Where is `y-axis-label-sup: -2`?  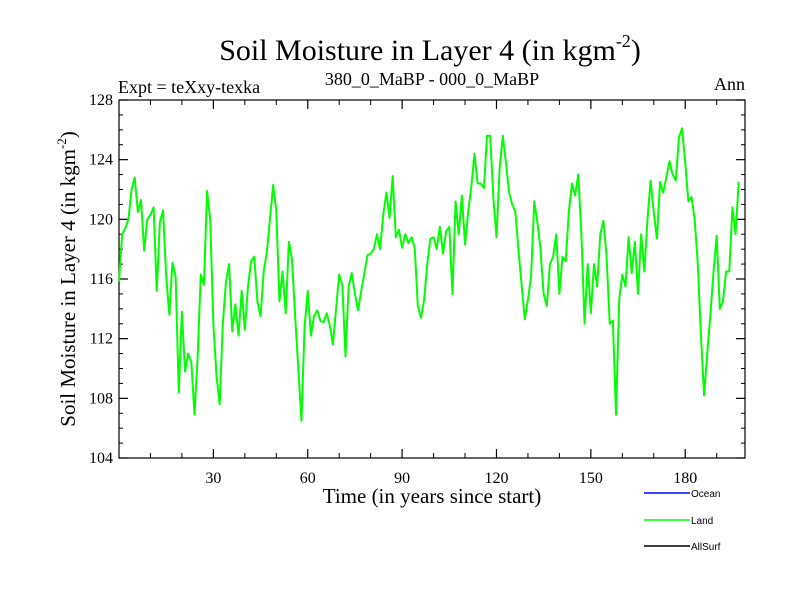 y-axis-label-sup: -2 is located at coordinates (61, 143).